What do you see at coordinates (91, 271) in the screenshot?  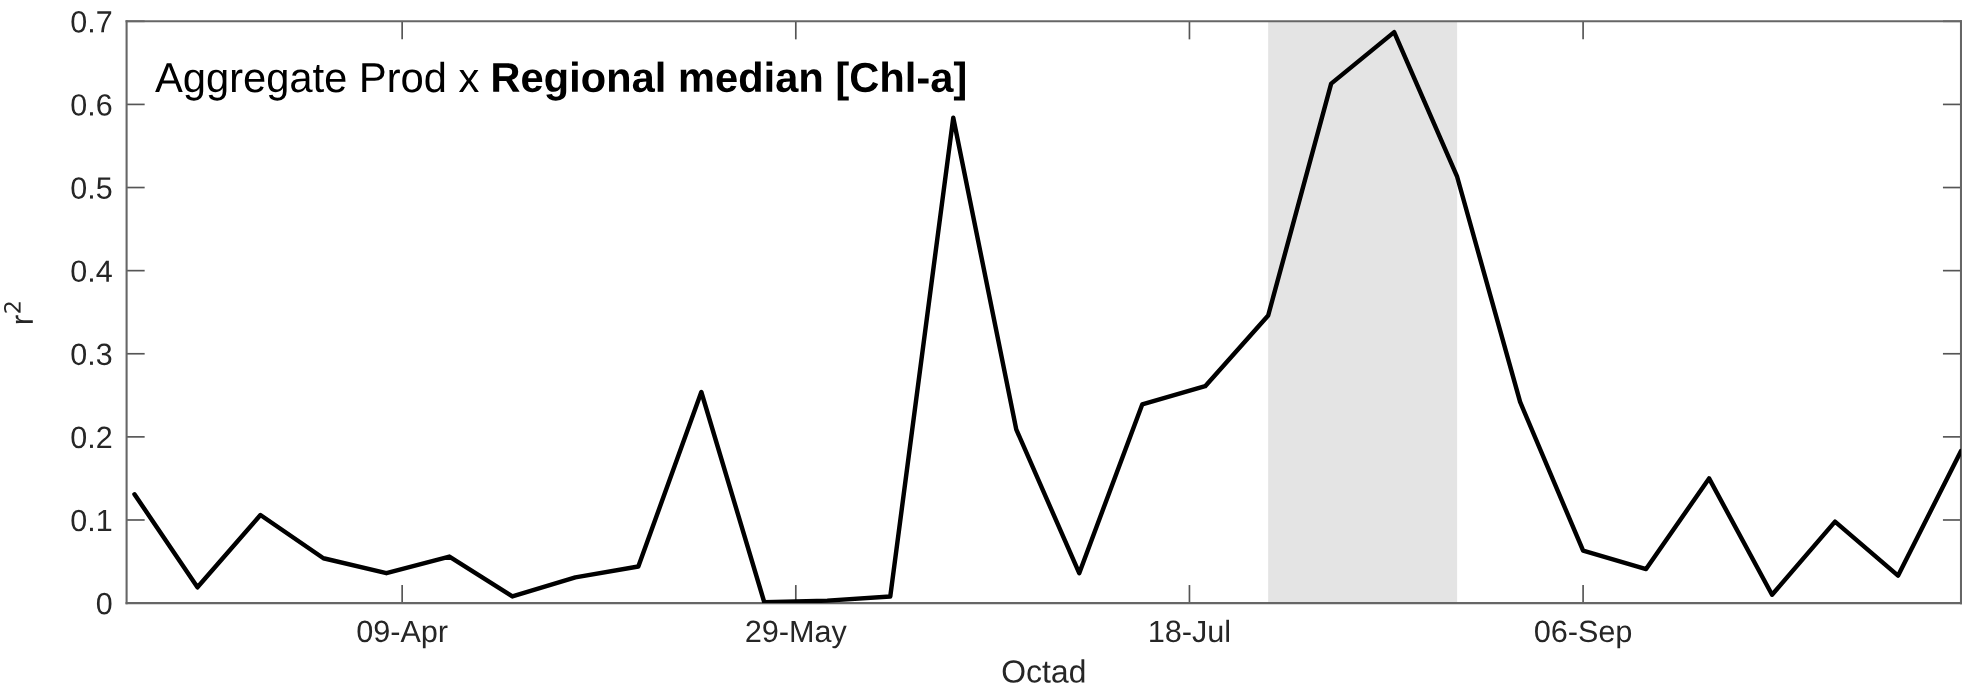 I see `y-tick-label: 0.4` at bounding box center [91, 271].